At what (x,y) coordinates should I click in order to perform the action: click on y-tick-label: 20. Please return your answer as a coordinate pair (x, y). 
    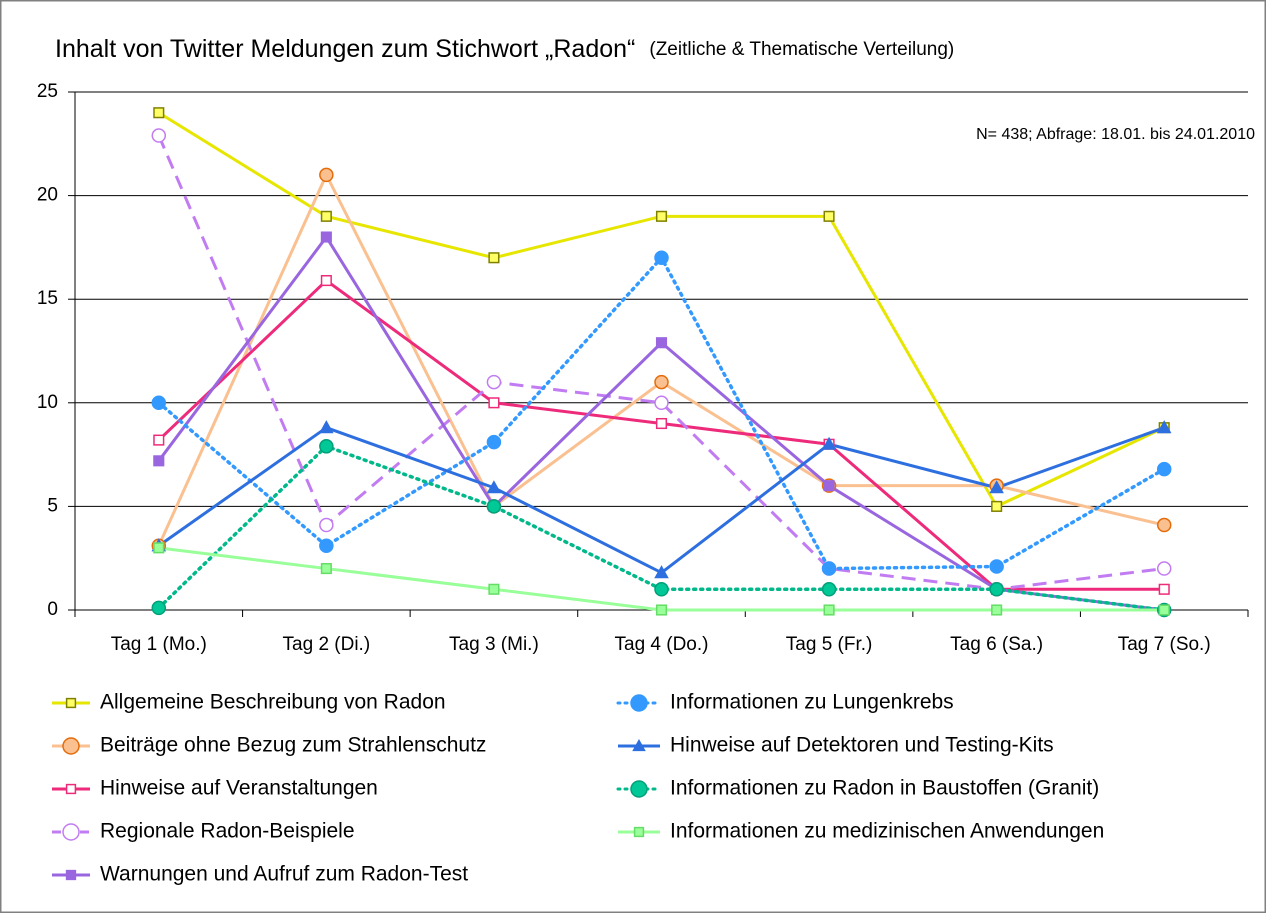
    Looking at the image, I should click on (47, 195).